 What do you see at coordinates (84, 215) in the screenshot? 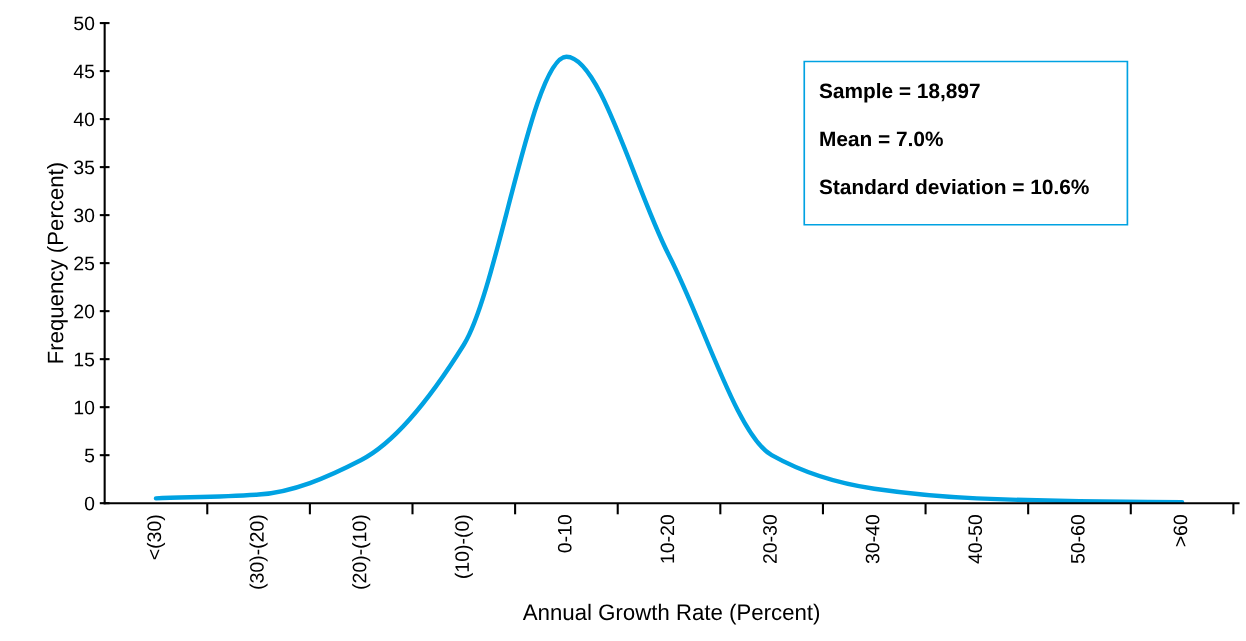
I see `y-tick-label: 30` at bounding box center [84, 215].